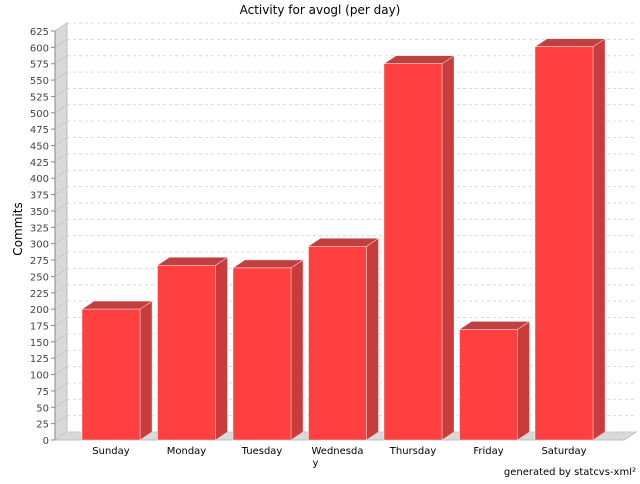  Describe the element at coordinates (39, 97) in the screenshot. I see `y-tick-label: 525` at that location.